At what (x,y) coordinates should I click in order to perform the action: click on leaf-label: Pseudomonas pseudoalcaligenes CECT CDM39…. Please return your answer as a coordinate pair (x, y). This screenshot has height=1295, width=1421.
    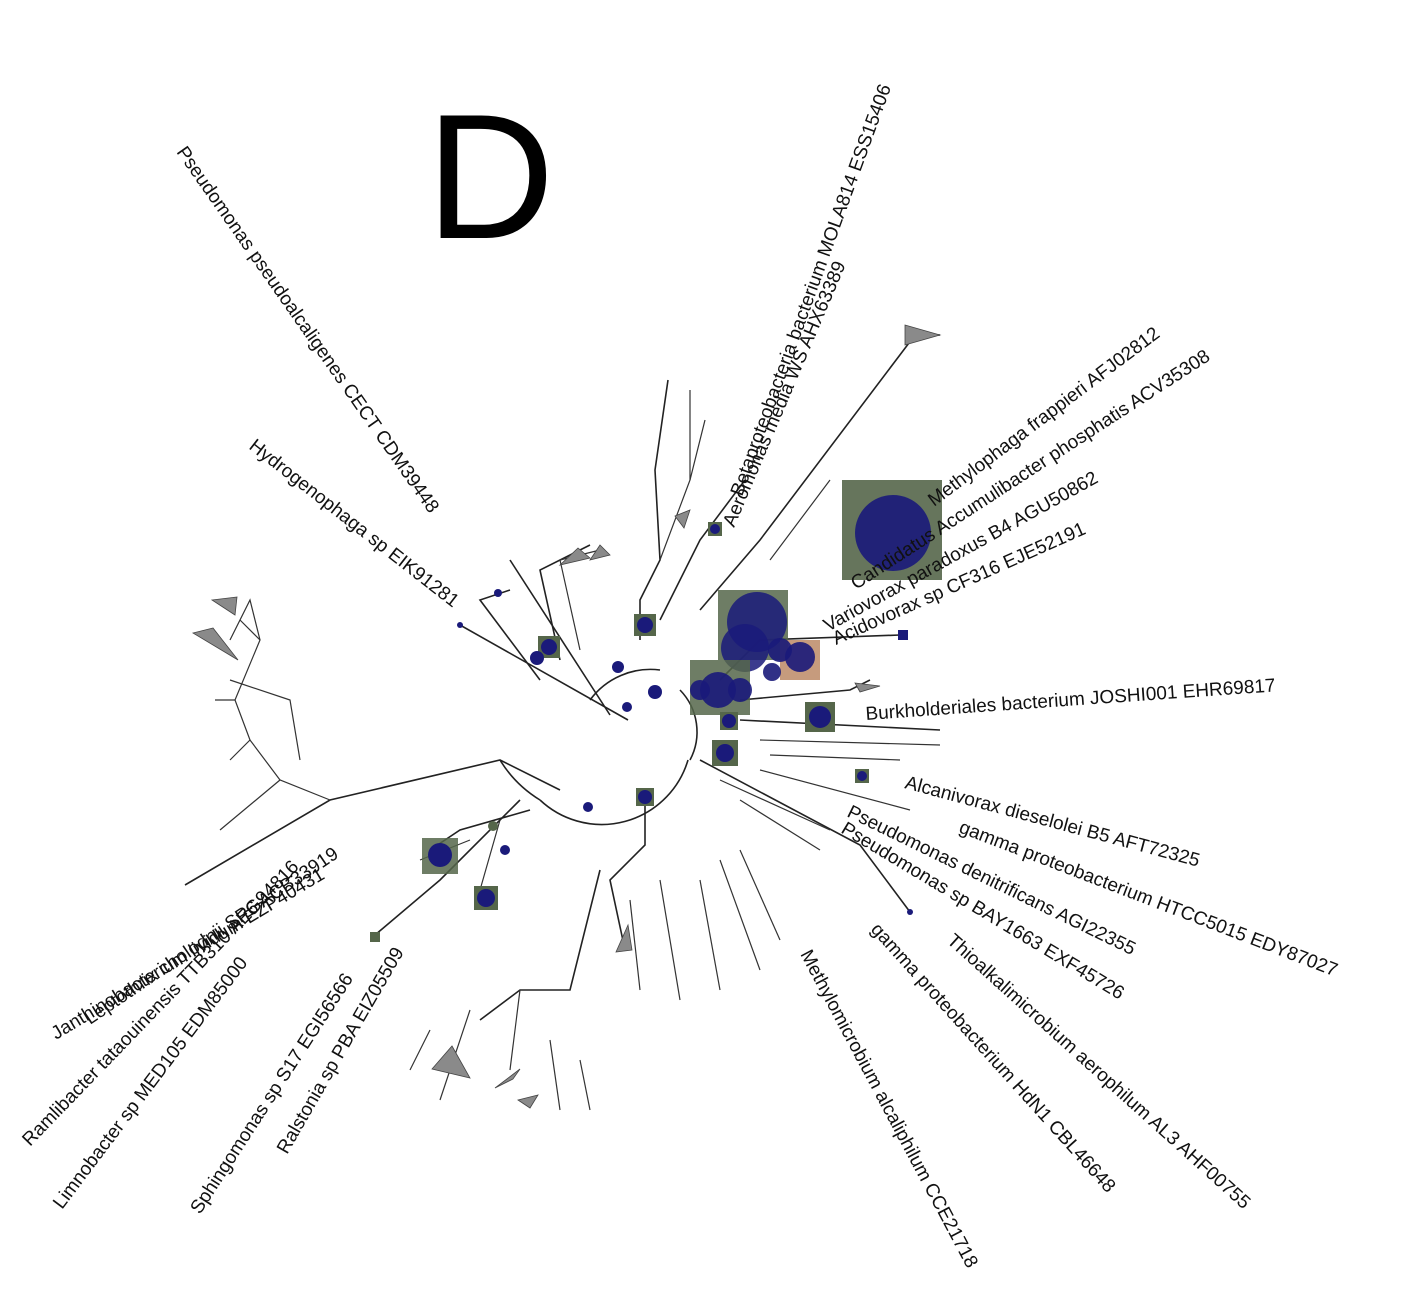
    Looking at the image, I should click on (307, 330).